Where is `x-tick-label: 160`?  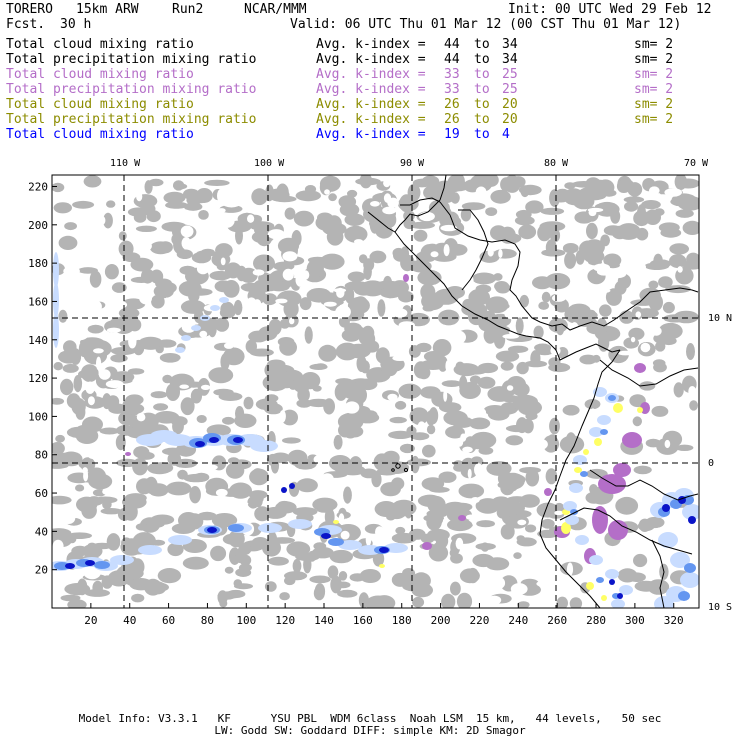 x-tick-label: 160 is located at coordinates (363, 620).